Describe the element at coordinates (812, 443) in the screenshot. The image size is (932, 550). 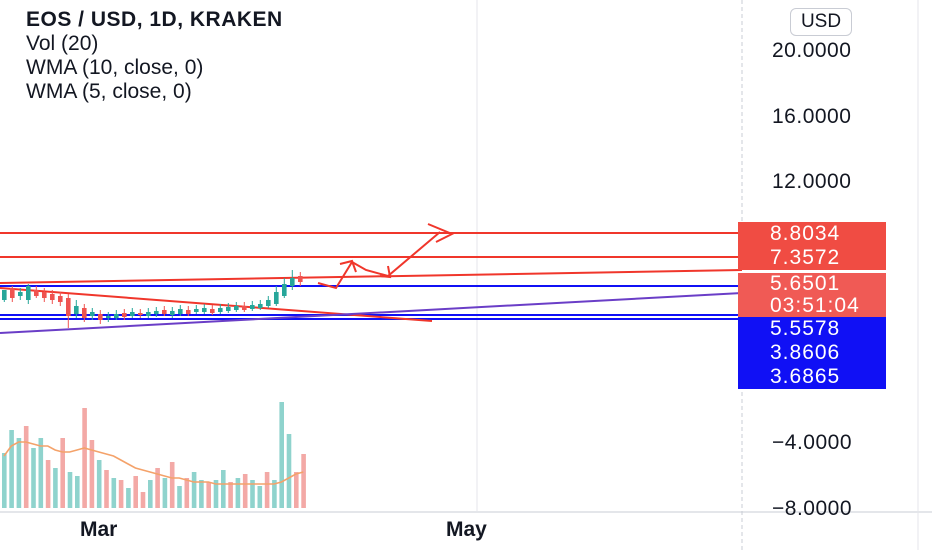
I see `y-tick-neg4: −4.0000` at that location.